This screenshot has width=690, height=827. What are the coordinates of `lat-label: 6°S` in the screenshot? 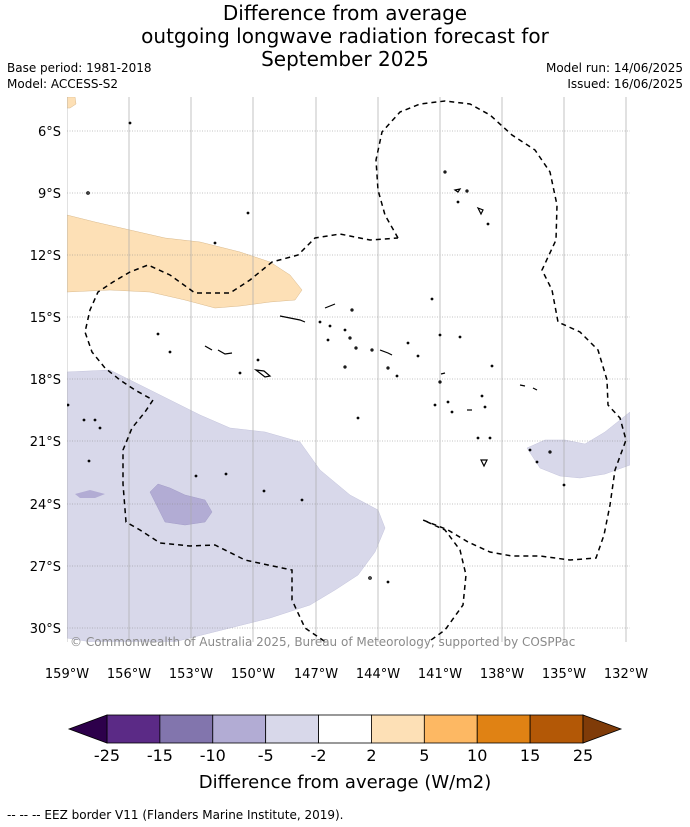 It's located at (49, 132).